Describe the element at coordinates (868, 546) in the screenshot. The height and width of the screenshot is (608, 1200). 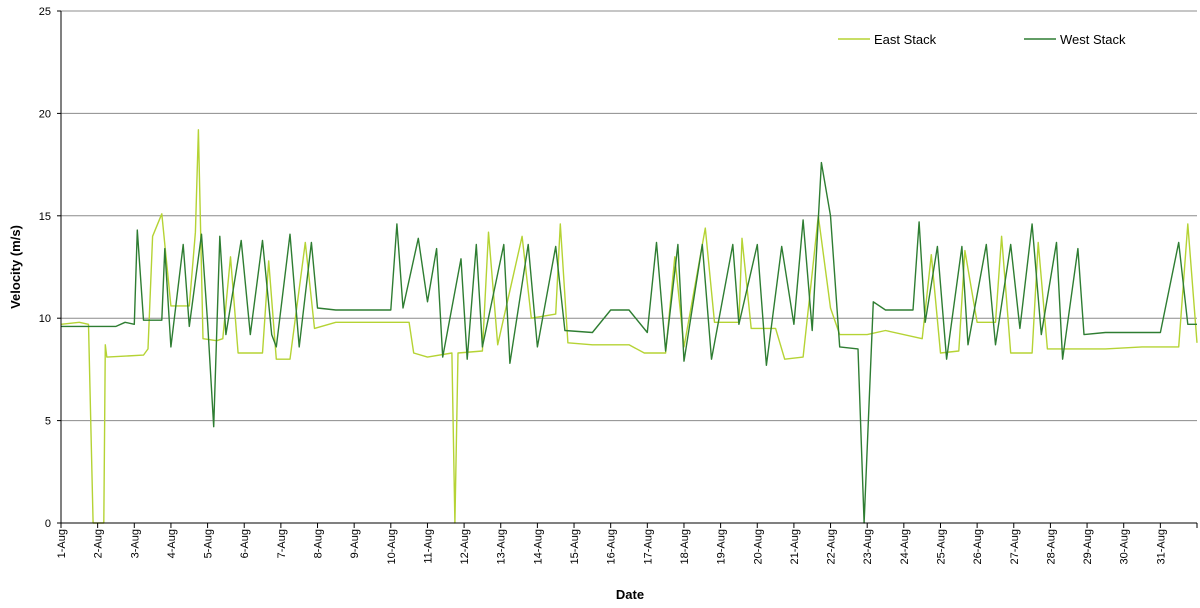
I see `x-tick-label: 23-Aug` at that location.